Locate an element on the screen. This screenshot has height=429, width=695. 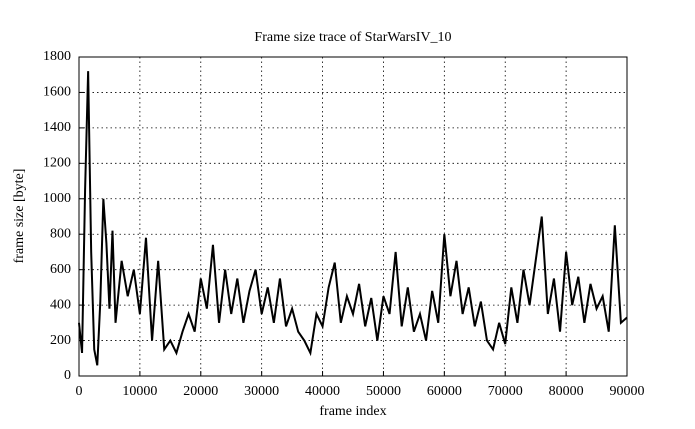
x-tick-label: 30000 is located at coordinates (261, 391).